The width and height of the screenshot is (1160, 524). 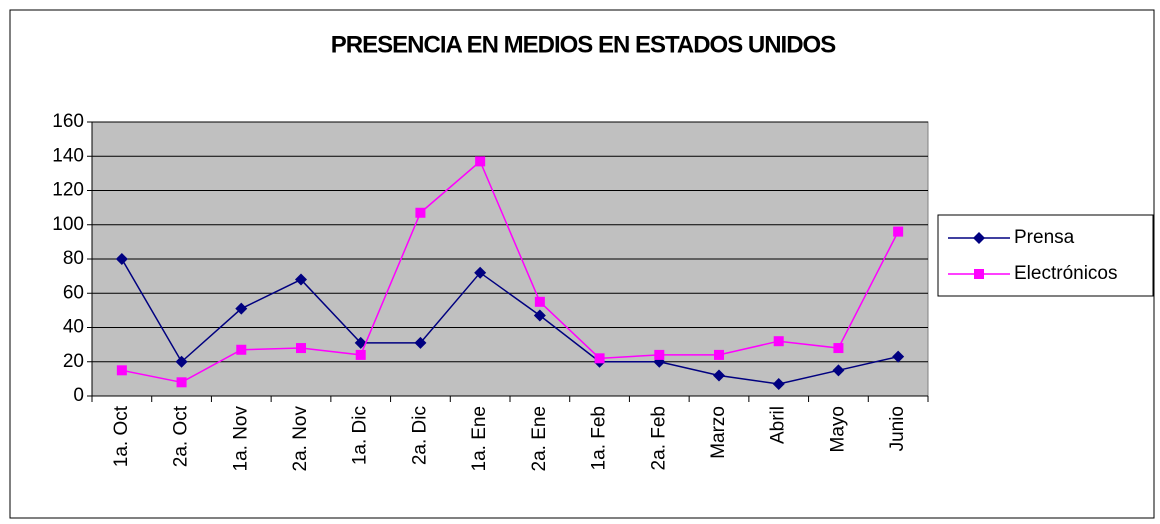 I want to click on legend, so click(x=1045, y=255).